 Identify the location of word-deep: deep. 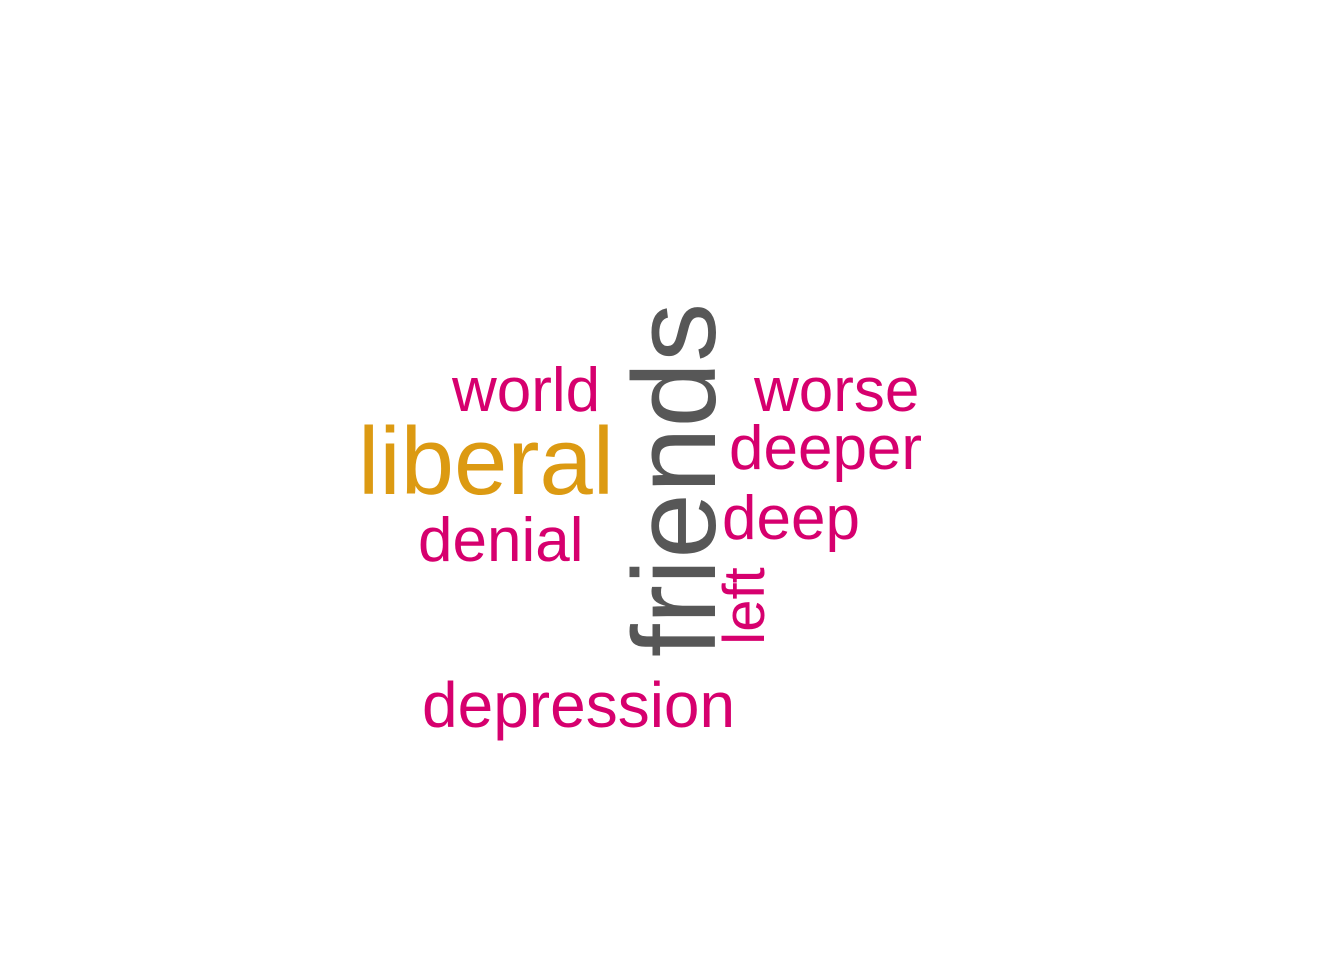
(791, 518).